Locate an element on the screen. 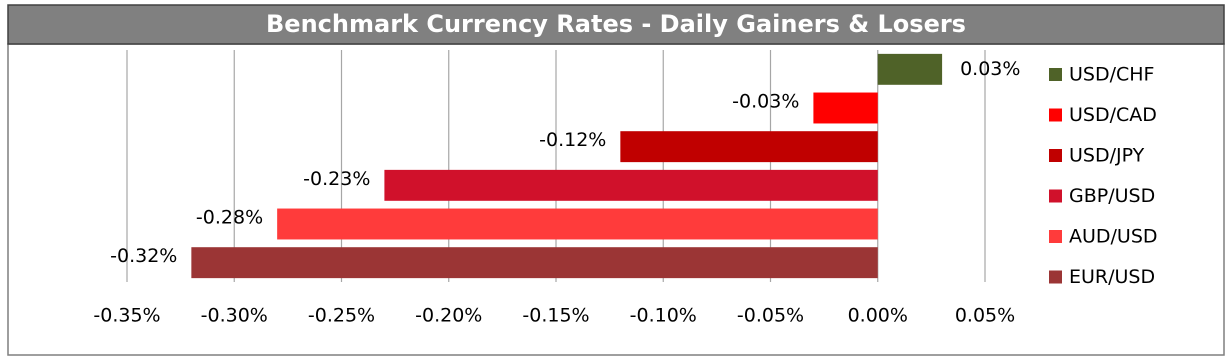  x-tick-label: -0.15% is located at coordinates (555, 316).